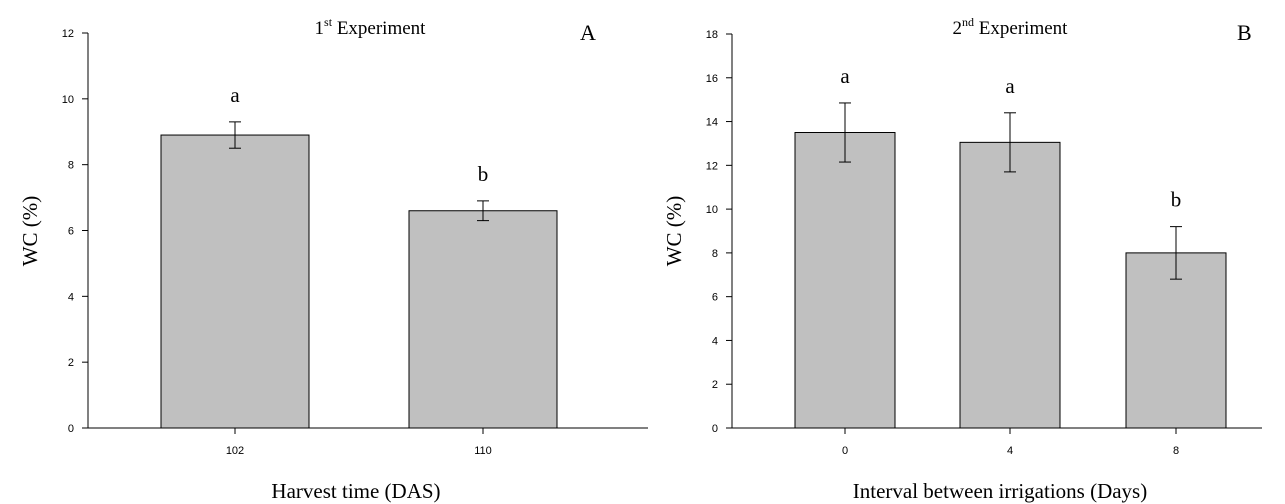 The height and width of the screenshot is (504, 1285). Describe the element at coordinates (712, 123) in the screenshot. I see `y-tick-label: 14` at that location.